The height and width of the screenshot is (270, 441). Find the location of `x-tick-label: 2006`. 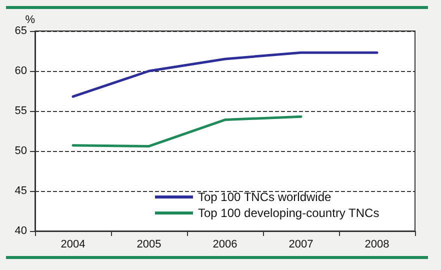

x-tick-label: 2006 is located at coordinates (225, 244).